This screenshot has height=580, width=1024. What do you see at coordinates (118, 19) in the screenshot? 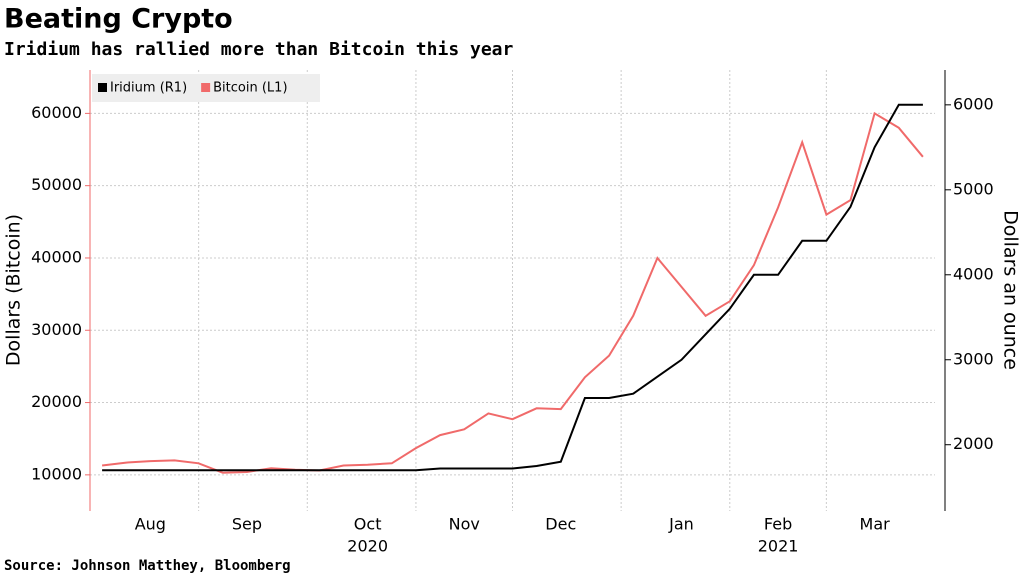
I see `chart-title: Beating Crypto` at bounding box center [118, 19].